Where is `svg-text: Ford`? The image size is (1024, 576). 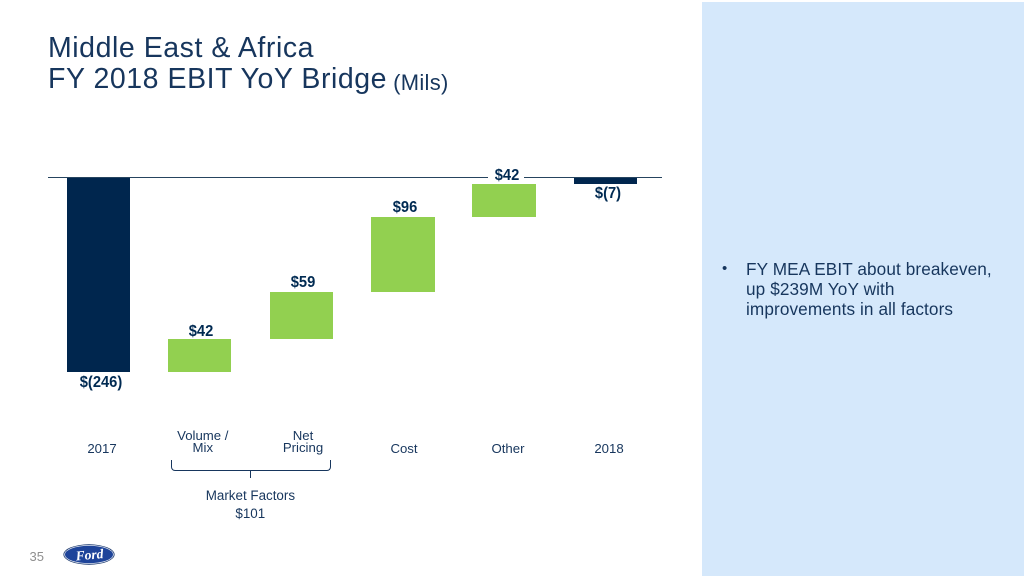 svg-text: Ford is located at coordinates (89, 554).